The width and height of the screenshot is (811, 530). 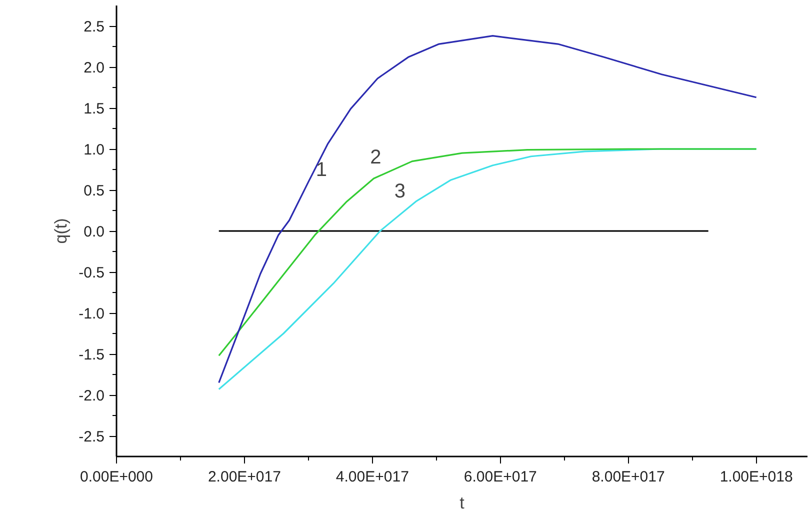 What do you see at coordinates (91, 437) in the screenshot?
I see `y-tick-label: -2.5` at bounding box center [91, 437].